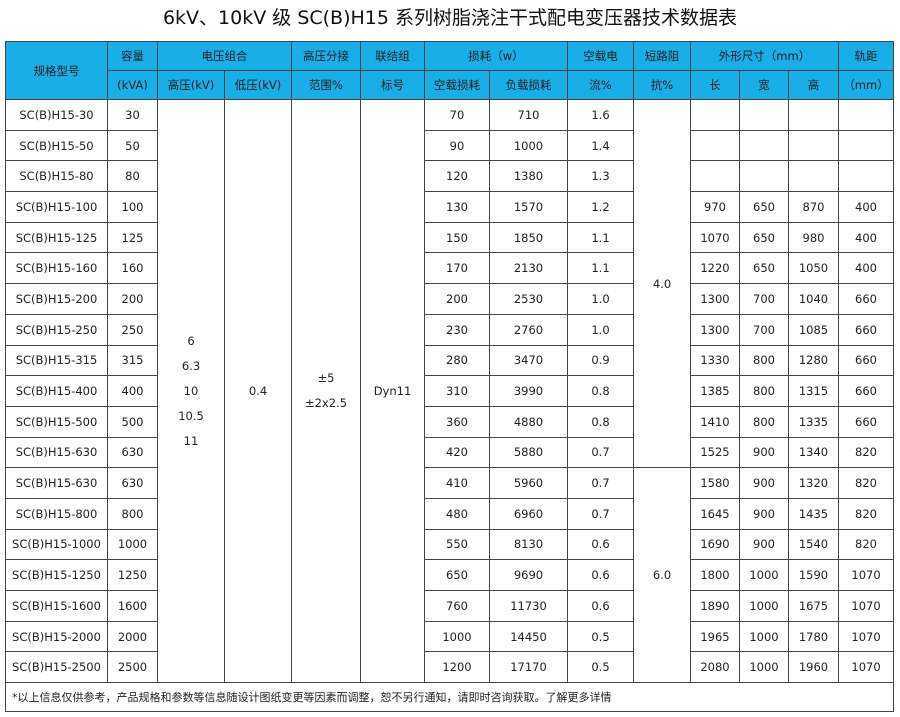  What do you see at coordinates (662, 85) in the screenshot?
I see `header-impedance-2: 抗%` at bounding box center [662, 85].